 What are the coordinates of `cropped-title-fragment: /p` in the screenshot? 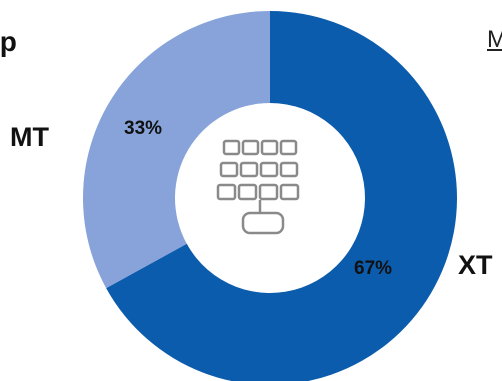 It's located at (8, 41).